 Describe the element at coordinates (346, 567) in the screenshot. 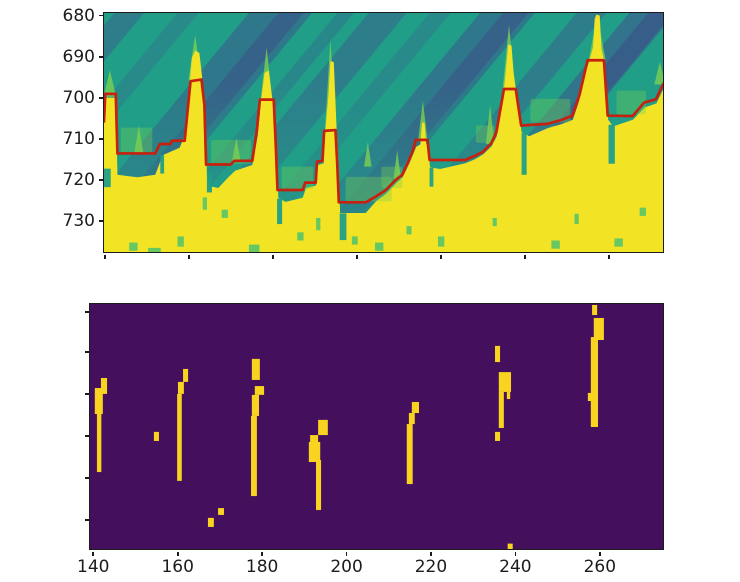

I see `x-tick-label: 200` at that location.